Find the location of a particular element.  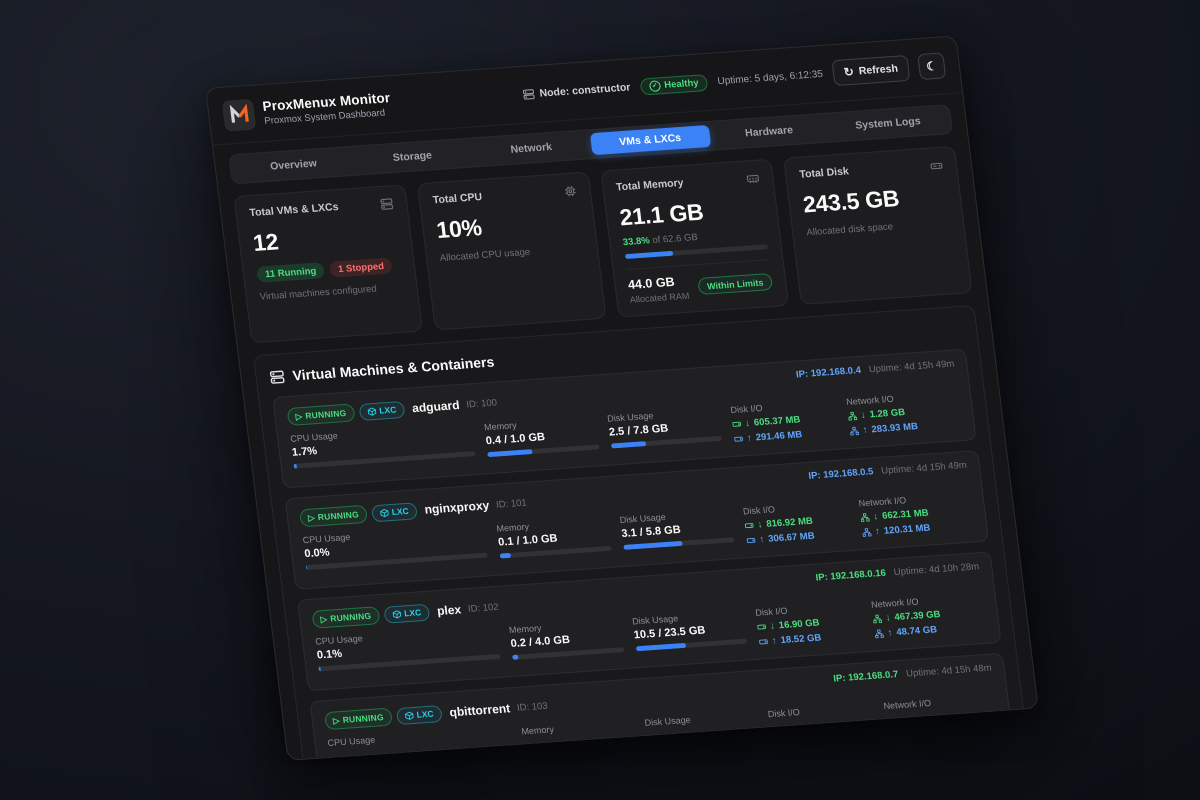

network-in-value: 467.39 GB is located at coordinates (917, 616).